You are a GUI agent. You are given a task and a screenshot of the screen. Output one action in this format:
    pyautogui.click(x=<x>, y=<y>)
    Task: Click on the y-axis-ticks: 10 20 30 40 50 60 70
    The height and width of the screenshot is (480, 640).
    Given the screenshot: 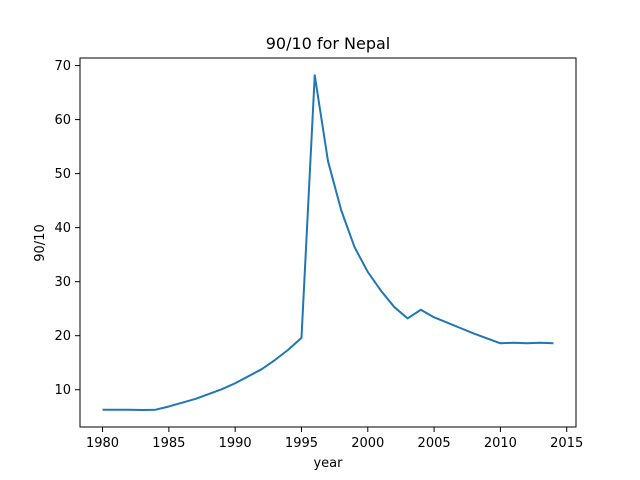 What is the action you would take?
    pyautogui.click(x=67, y=228)
    